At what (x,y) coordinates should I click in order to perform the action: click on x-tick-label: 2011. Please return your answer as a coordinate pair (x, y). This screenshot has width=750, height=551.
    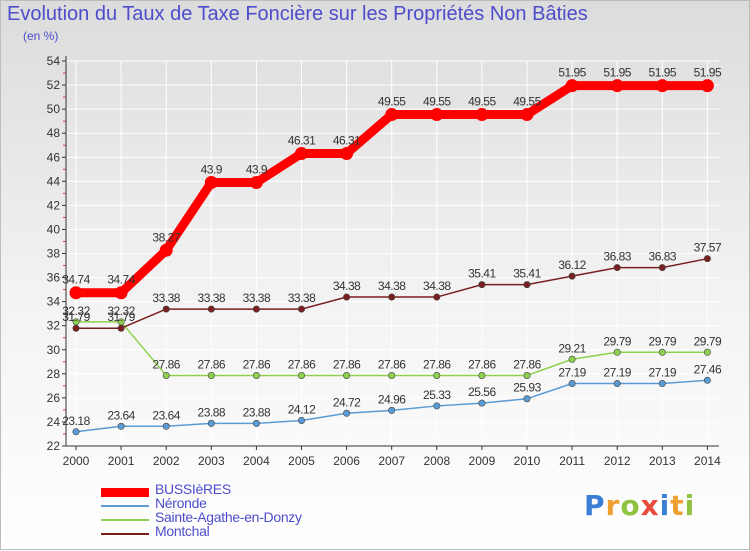
    Looking at the image, I should click on (572, 461).